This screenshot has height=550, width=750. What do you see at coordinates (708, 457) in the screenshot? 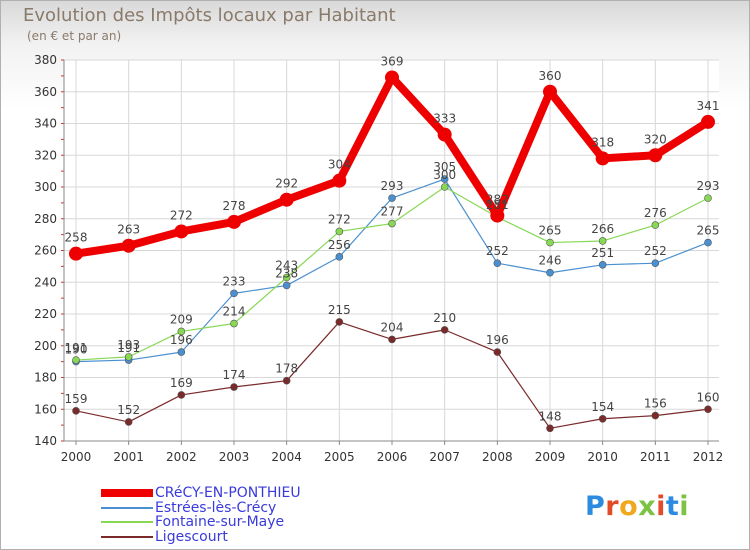
I see `x-tick-label: 2012` at bounding box center [708, 457].